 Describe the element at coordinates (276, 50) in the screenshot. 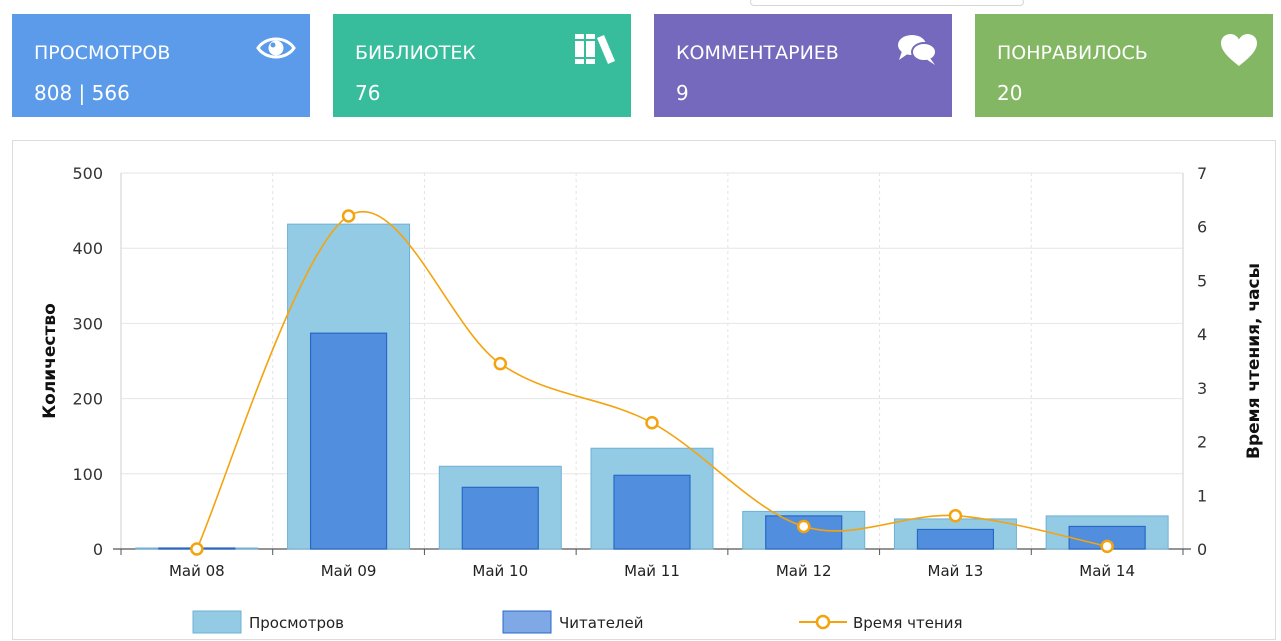

I see `eye-icon` at that location.